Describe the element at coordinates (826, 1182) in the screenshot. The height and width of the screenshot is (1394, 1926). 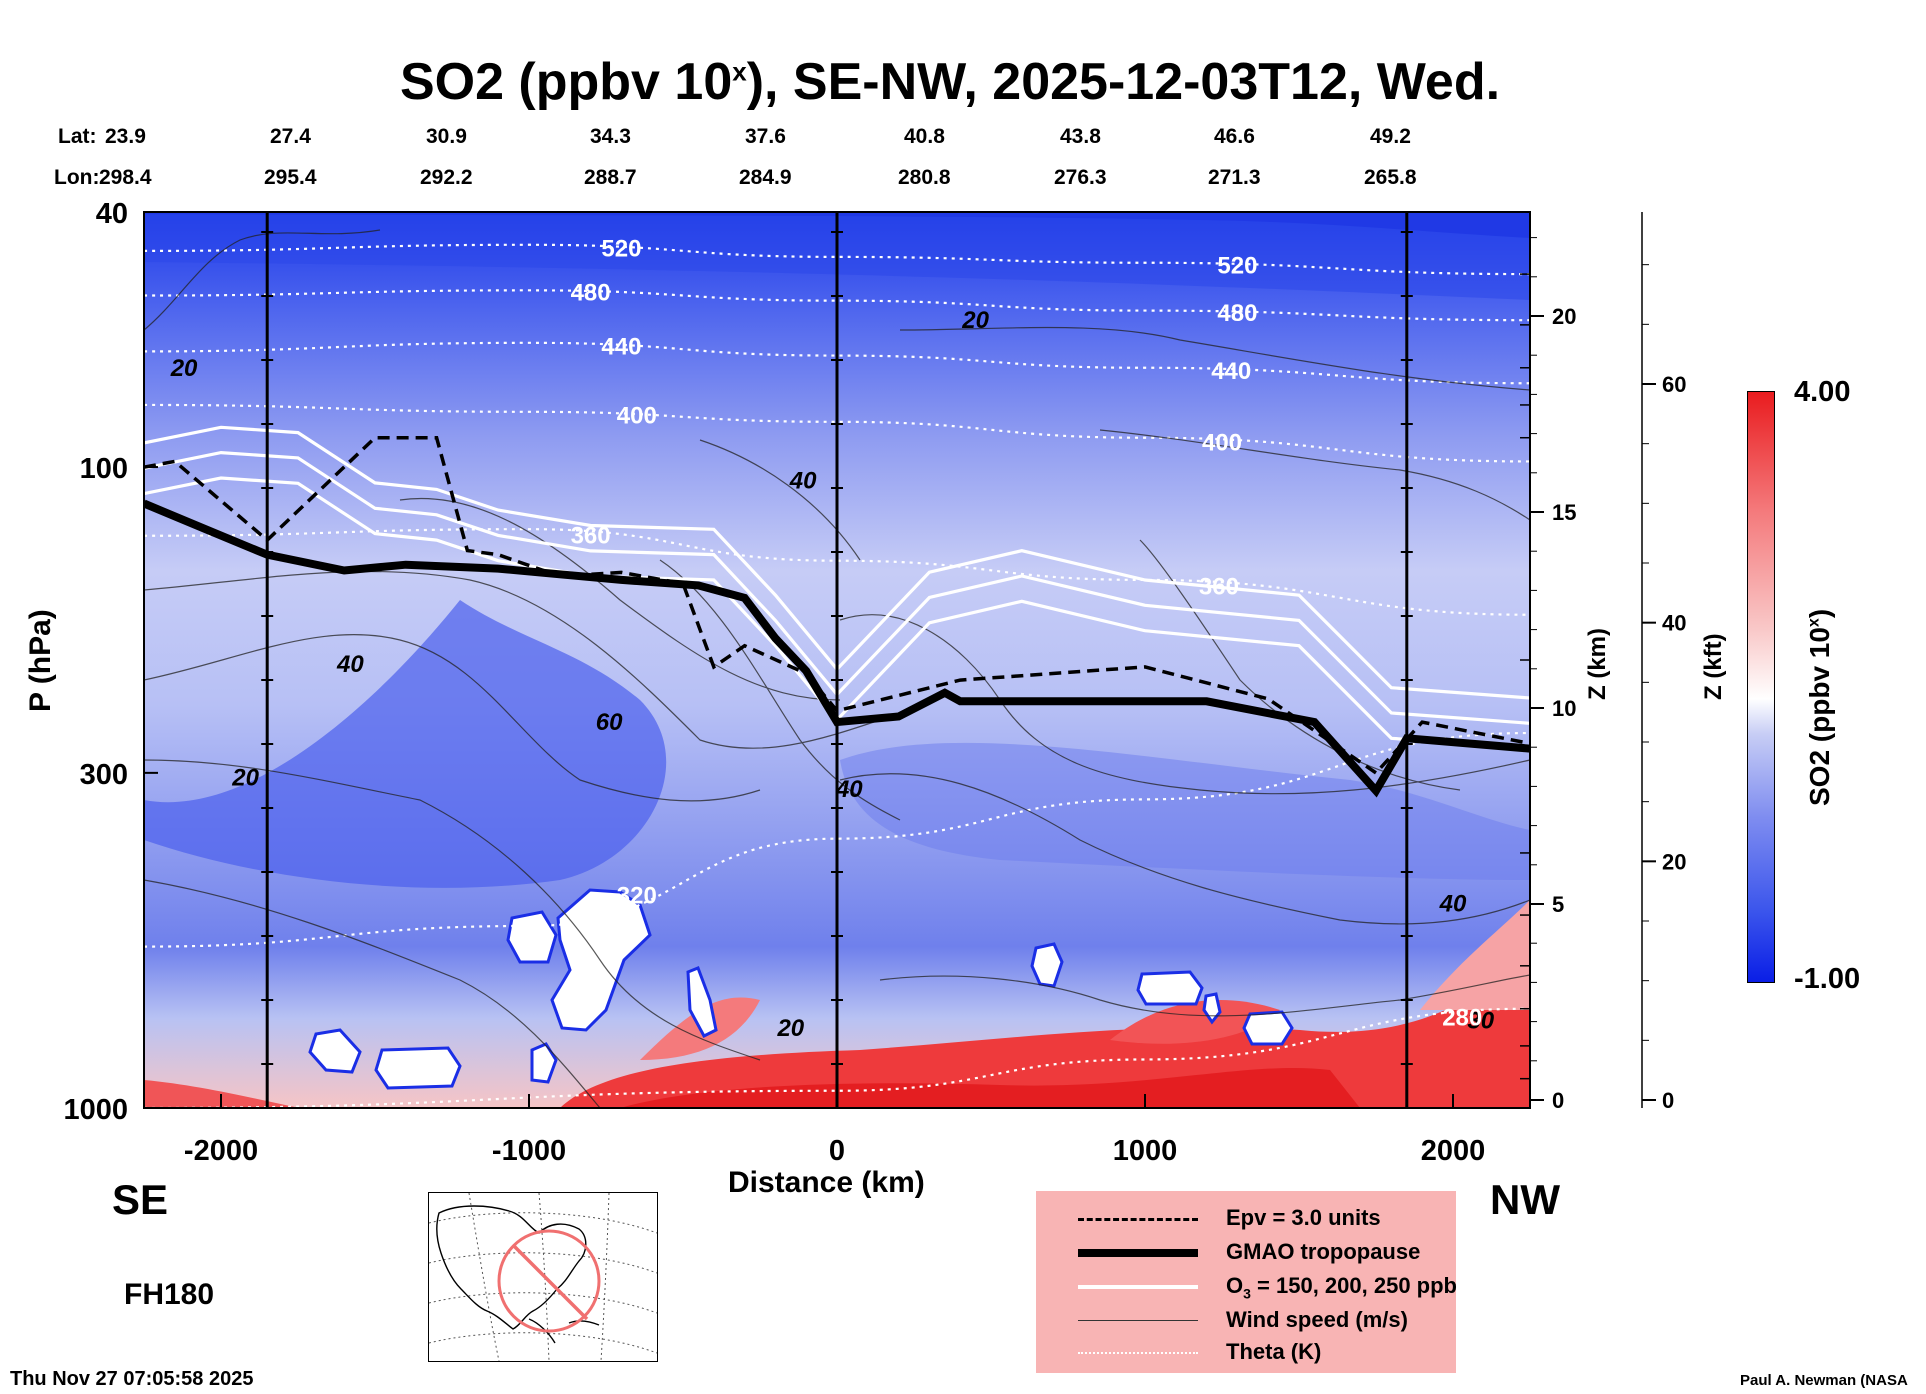
I see `x-axis-label: Distance (km)` at that location.